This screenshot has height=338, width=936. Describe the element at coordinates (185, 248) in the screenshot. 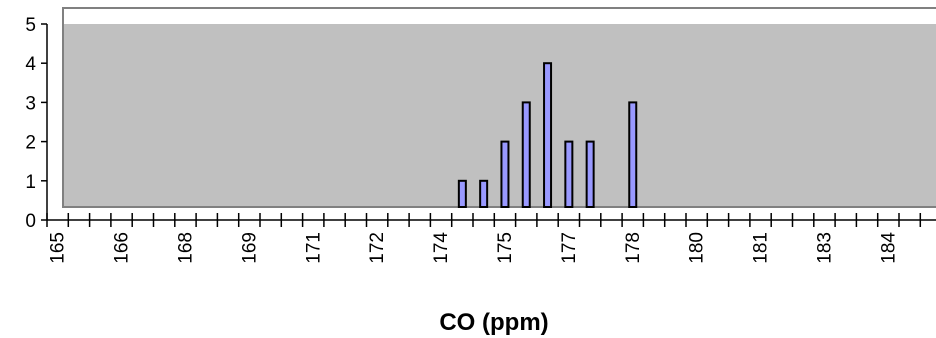

I see `x-tick-label-2: 168` at that location.